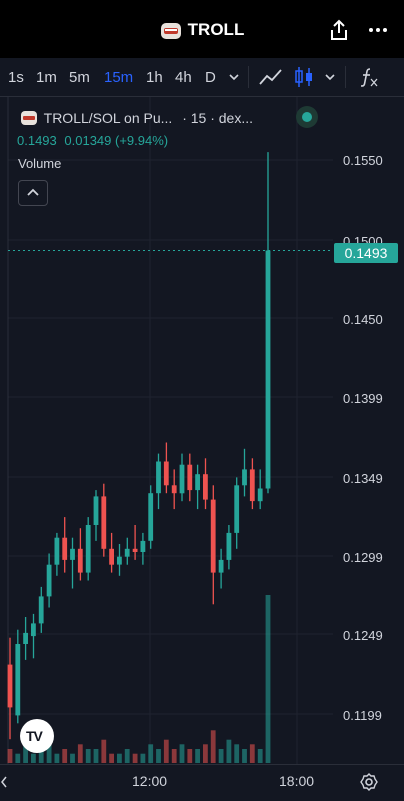 The image size is (404, 801). What do you see at coordinates (363, 557) in the screenshot?
I see `price-axis-label: 0.1299` at bounding box center [363, 557].